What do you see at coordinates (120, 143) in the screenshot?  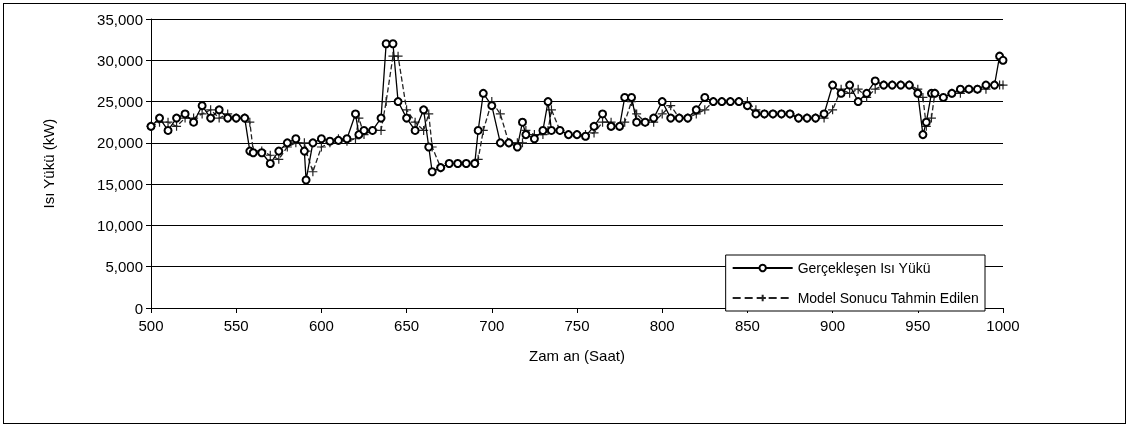 I see `y-tick-label: 20,000` at bounding box center [120, 143].